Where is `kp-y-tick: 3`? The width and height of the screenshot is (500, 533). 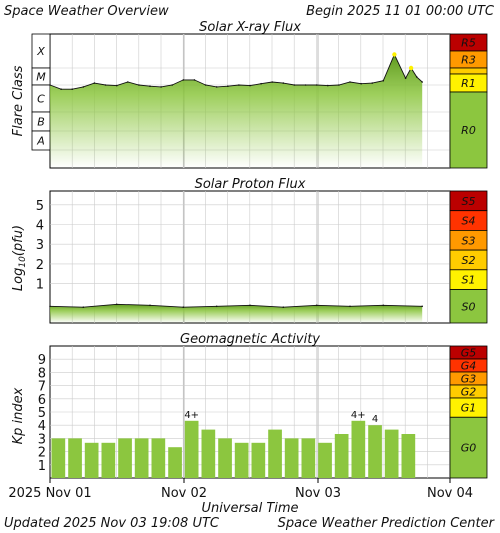 kp-y-tick: 3 is located at coordinates (42, 439).